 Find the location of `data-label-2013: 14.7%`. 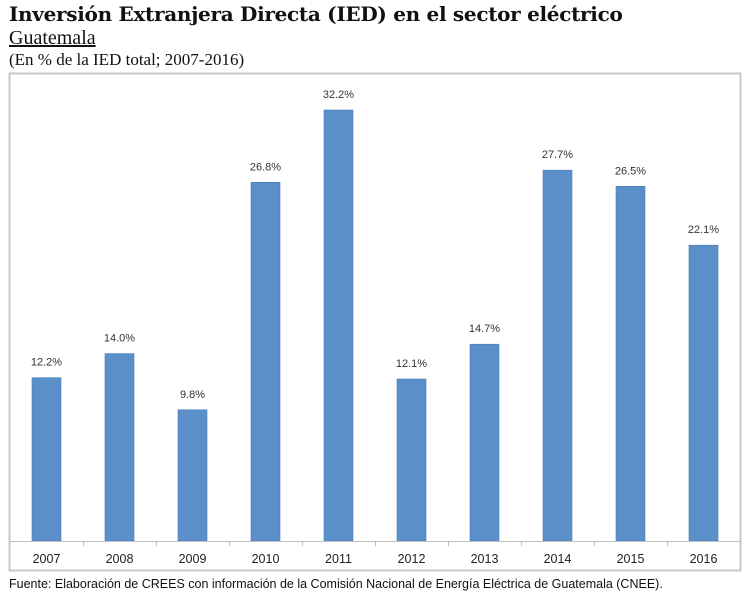

data-label-2013: 14.7% is located at coordinates (484, 329).